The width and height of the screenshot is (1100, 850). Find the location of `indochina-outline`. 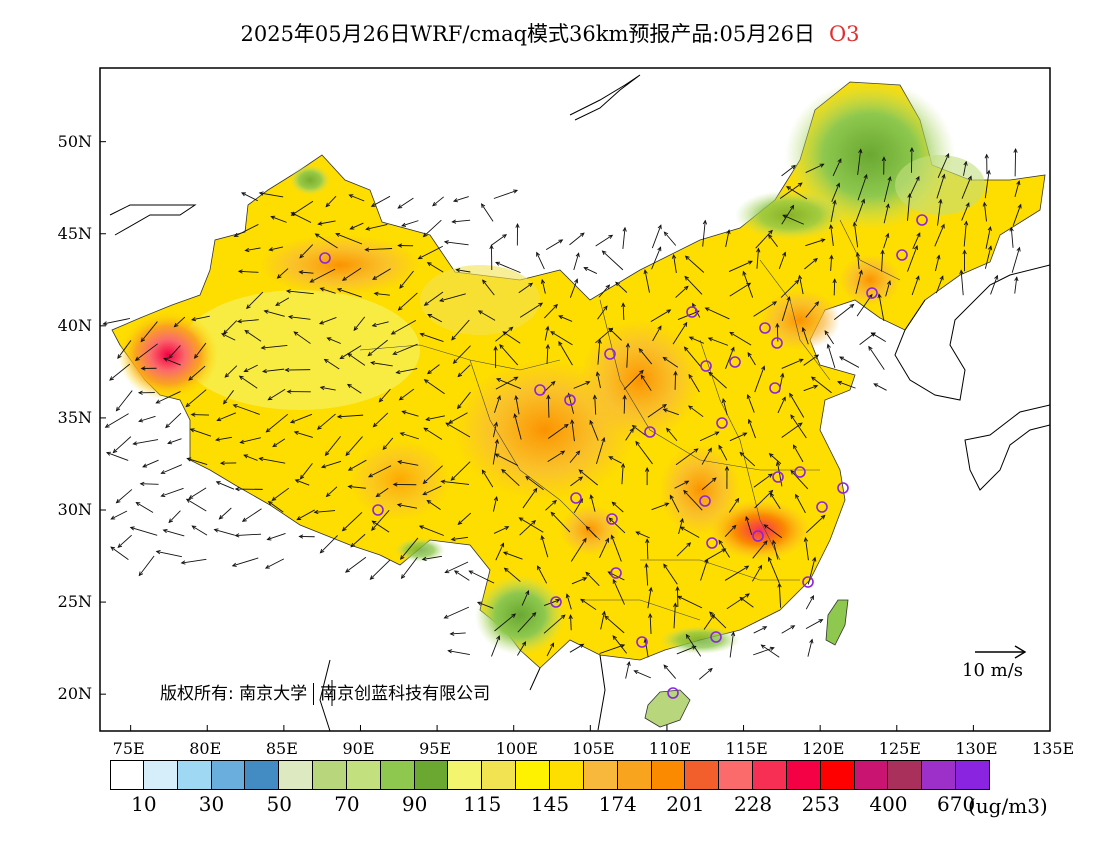

indochina-outline is located at coordinates (462, 692).